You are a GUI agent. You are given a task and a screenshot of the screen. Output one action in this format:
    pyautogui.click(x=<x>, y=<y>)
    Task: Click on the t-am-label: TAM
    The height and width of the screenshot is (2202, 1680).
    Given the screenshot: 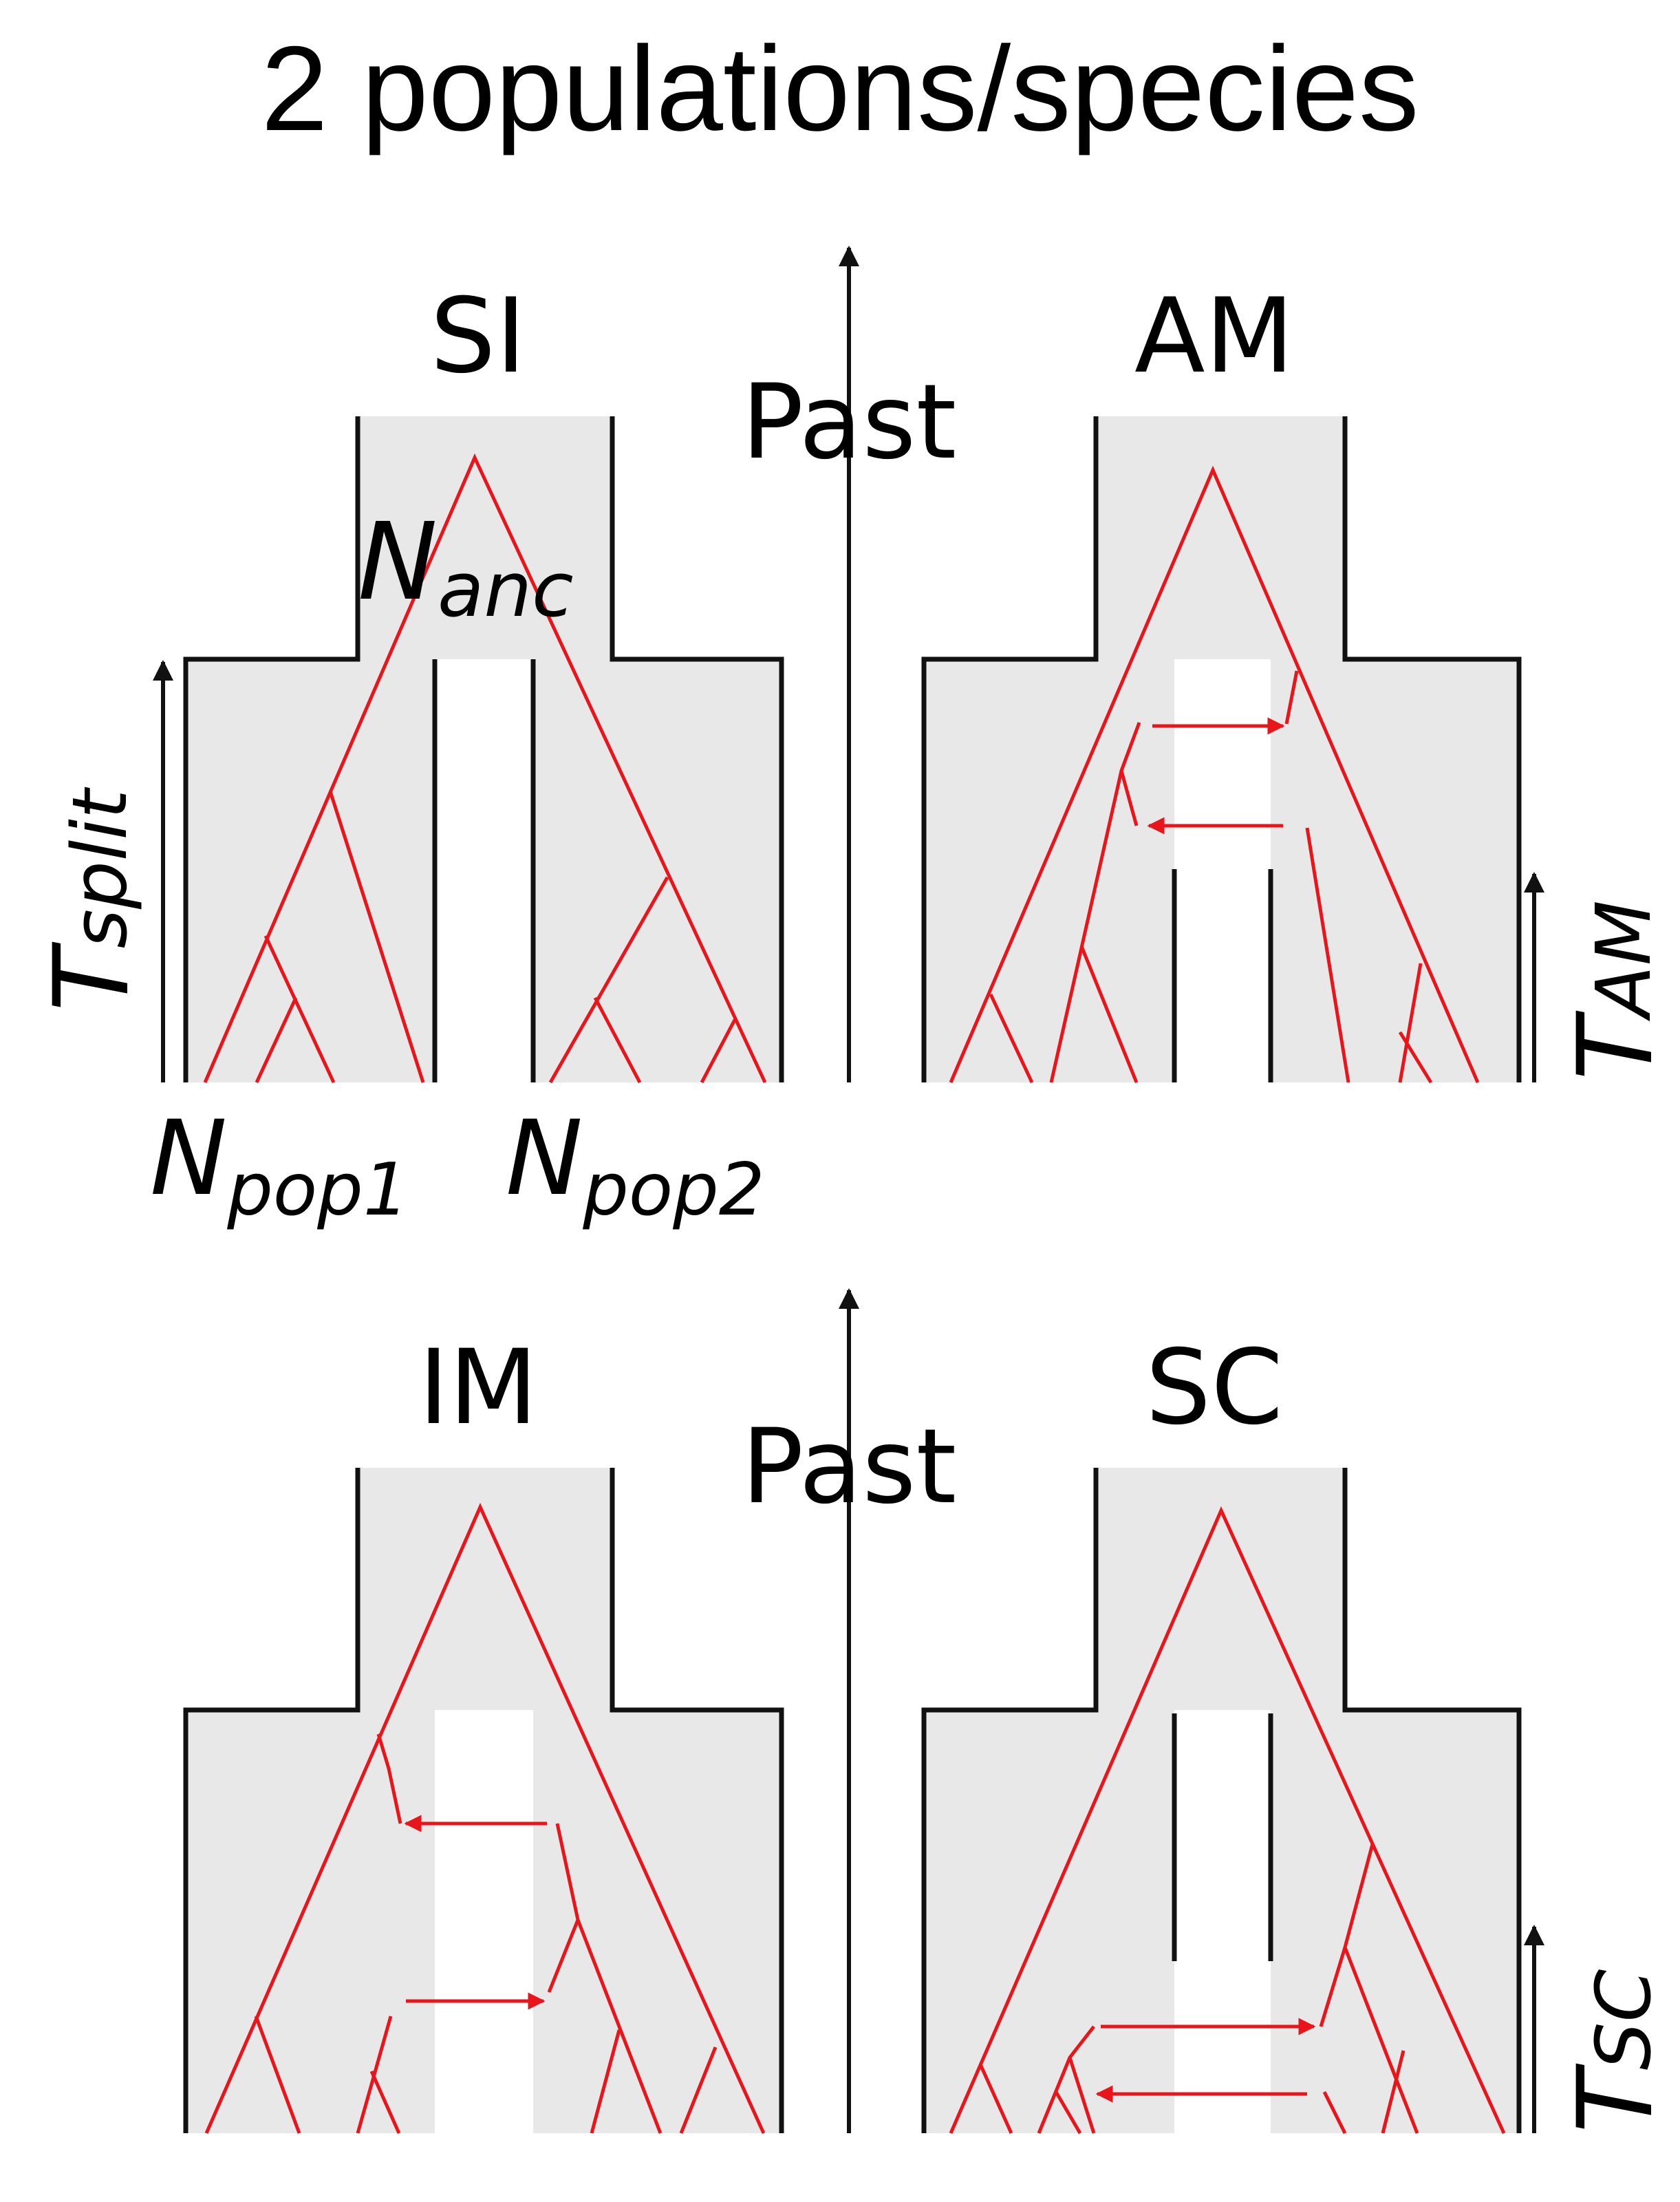 What is the action you would take?
    pyautogui.click(x=1616, y=990)
    